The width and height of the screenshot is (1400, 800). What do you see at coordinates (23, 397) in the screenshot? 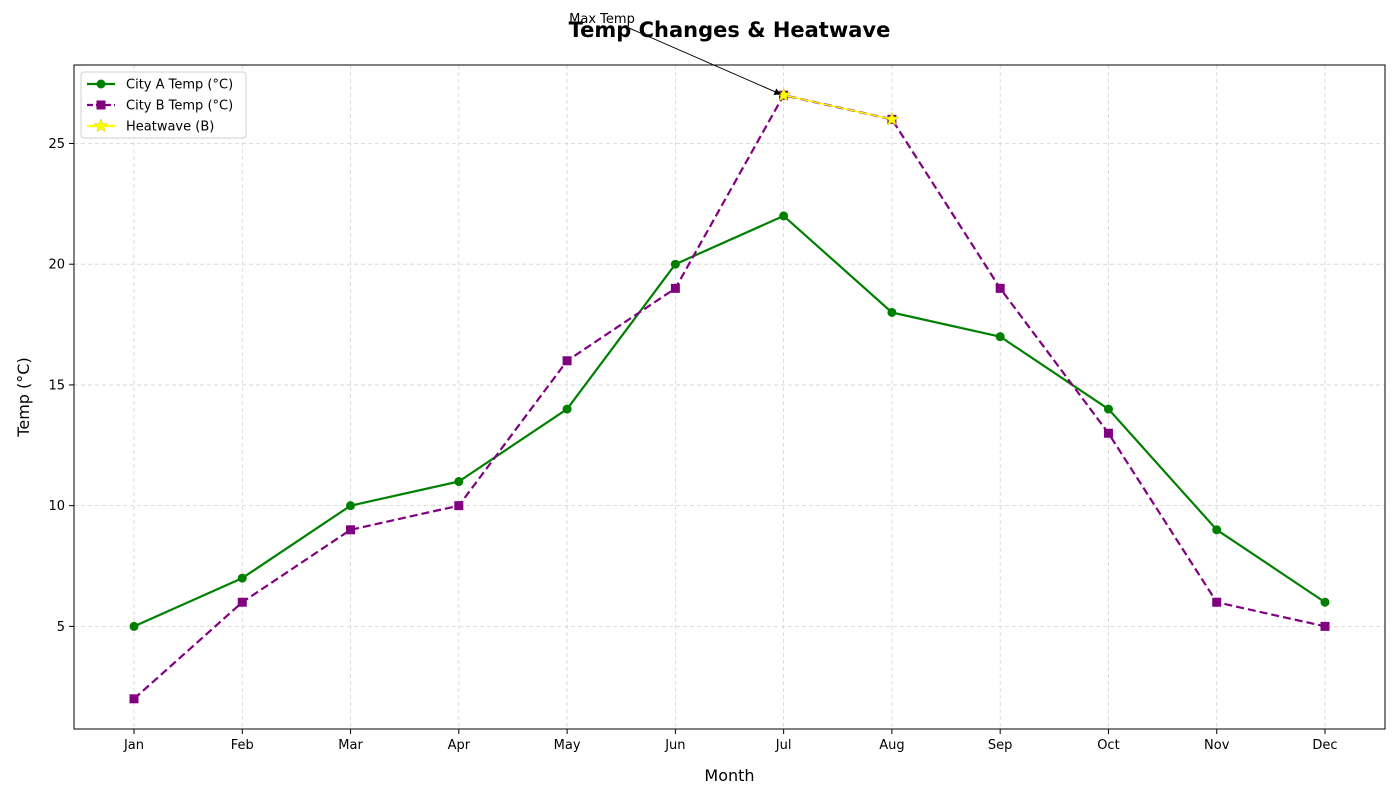
I see `y-axis-title: Temp (°C)` at bounding box center [23, 397].